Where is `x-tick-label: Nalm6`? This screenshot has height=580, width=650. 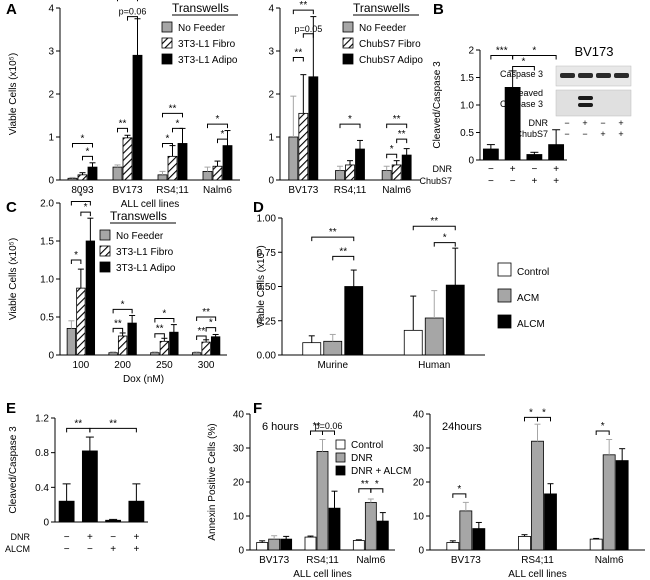
x-tick-label: Nalm6 is located at coordinates (609, 560).